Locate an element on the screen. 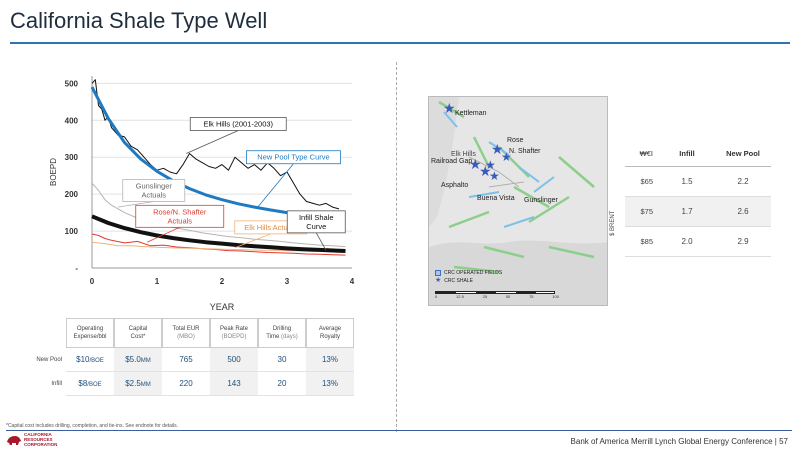  metrics-cell: 30 is located at coordinates (282, 360).